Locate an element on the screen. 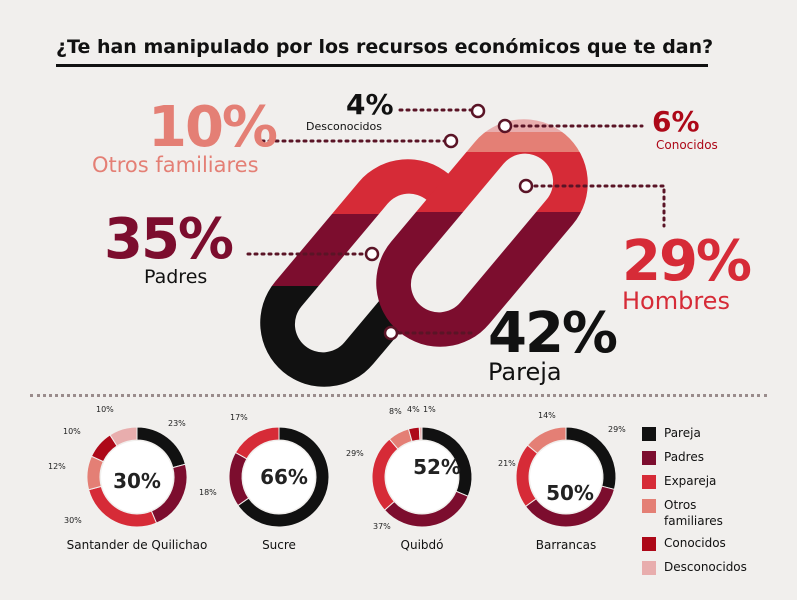  donut-0-label-pareja: 23% is located at coordinates (177, 423).